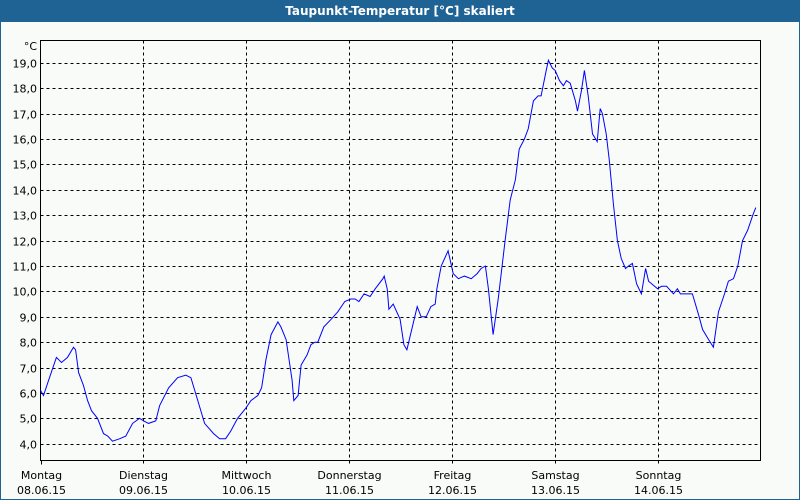  I want to click on x-tick-day: Freitag, so click(453, 475).